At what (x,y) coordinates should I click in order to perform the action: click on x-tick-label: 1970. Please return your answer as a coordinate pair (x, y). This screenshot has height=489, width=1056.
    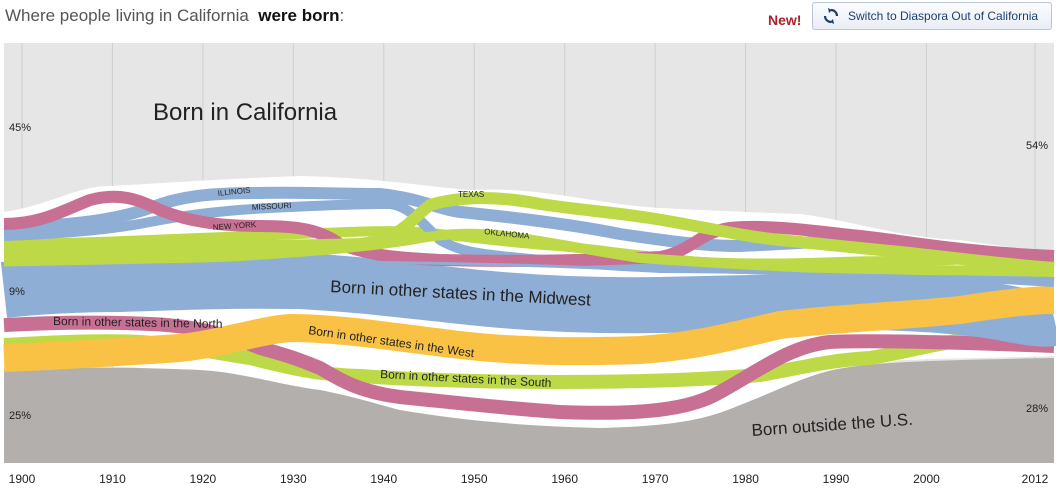
    Looking at the image, I should click on (655, 479).